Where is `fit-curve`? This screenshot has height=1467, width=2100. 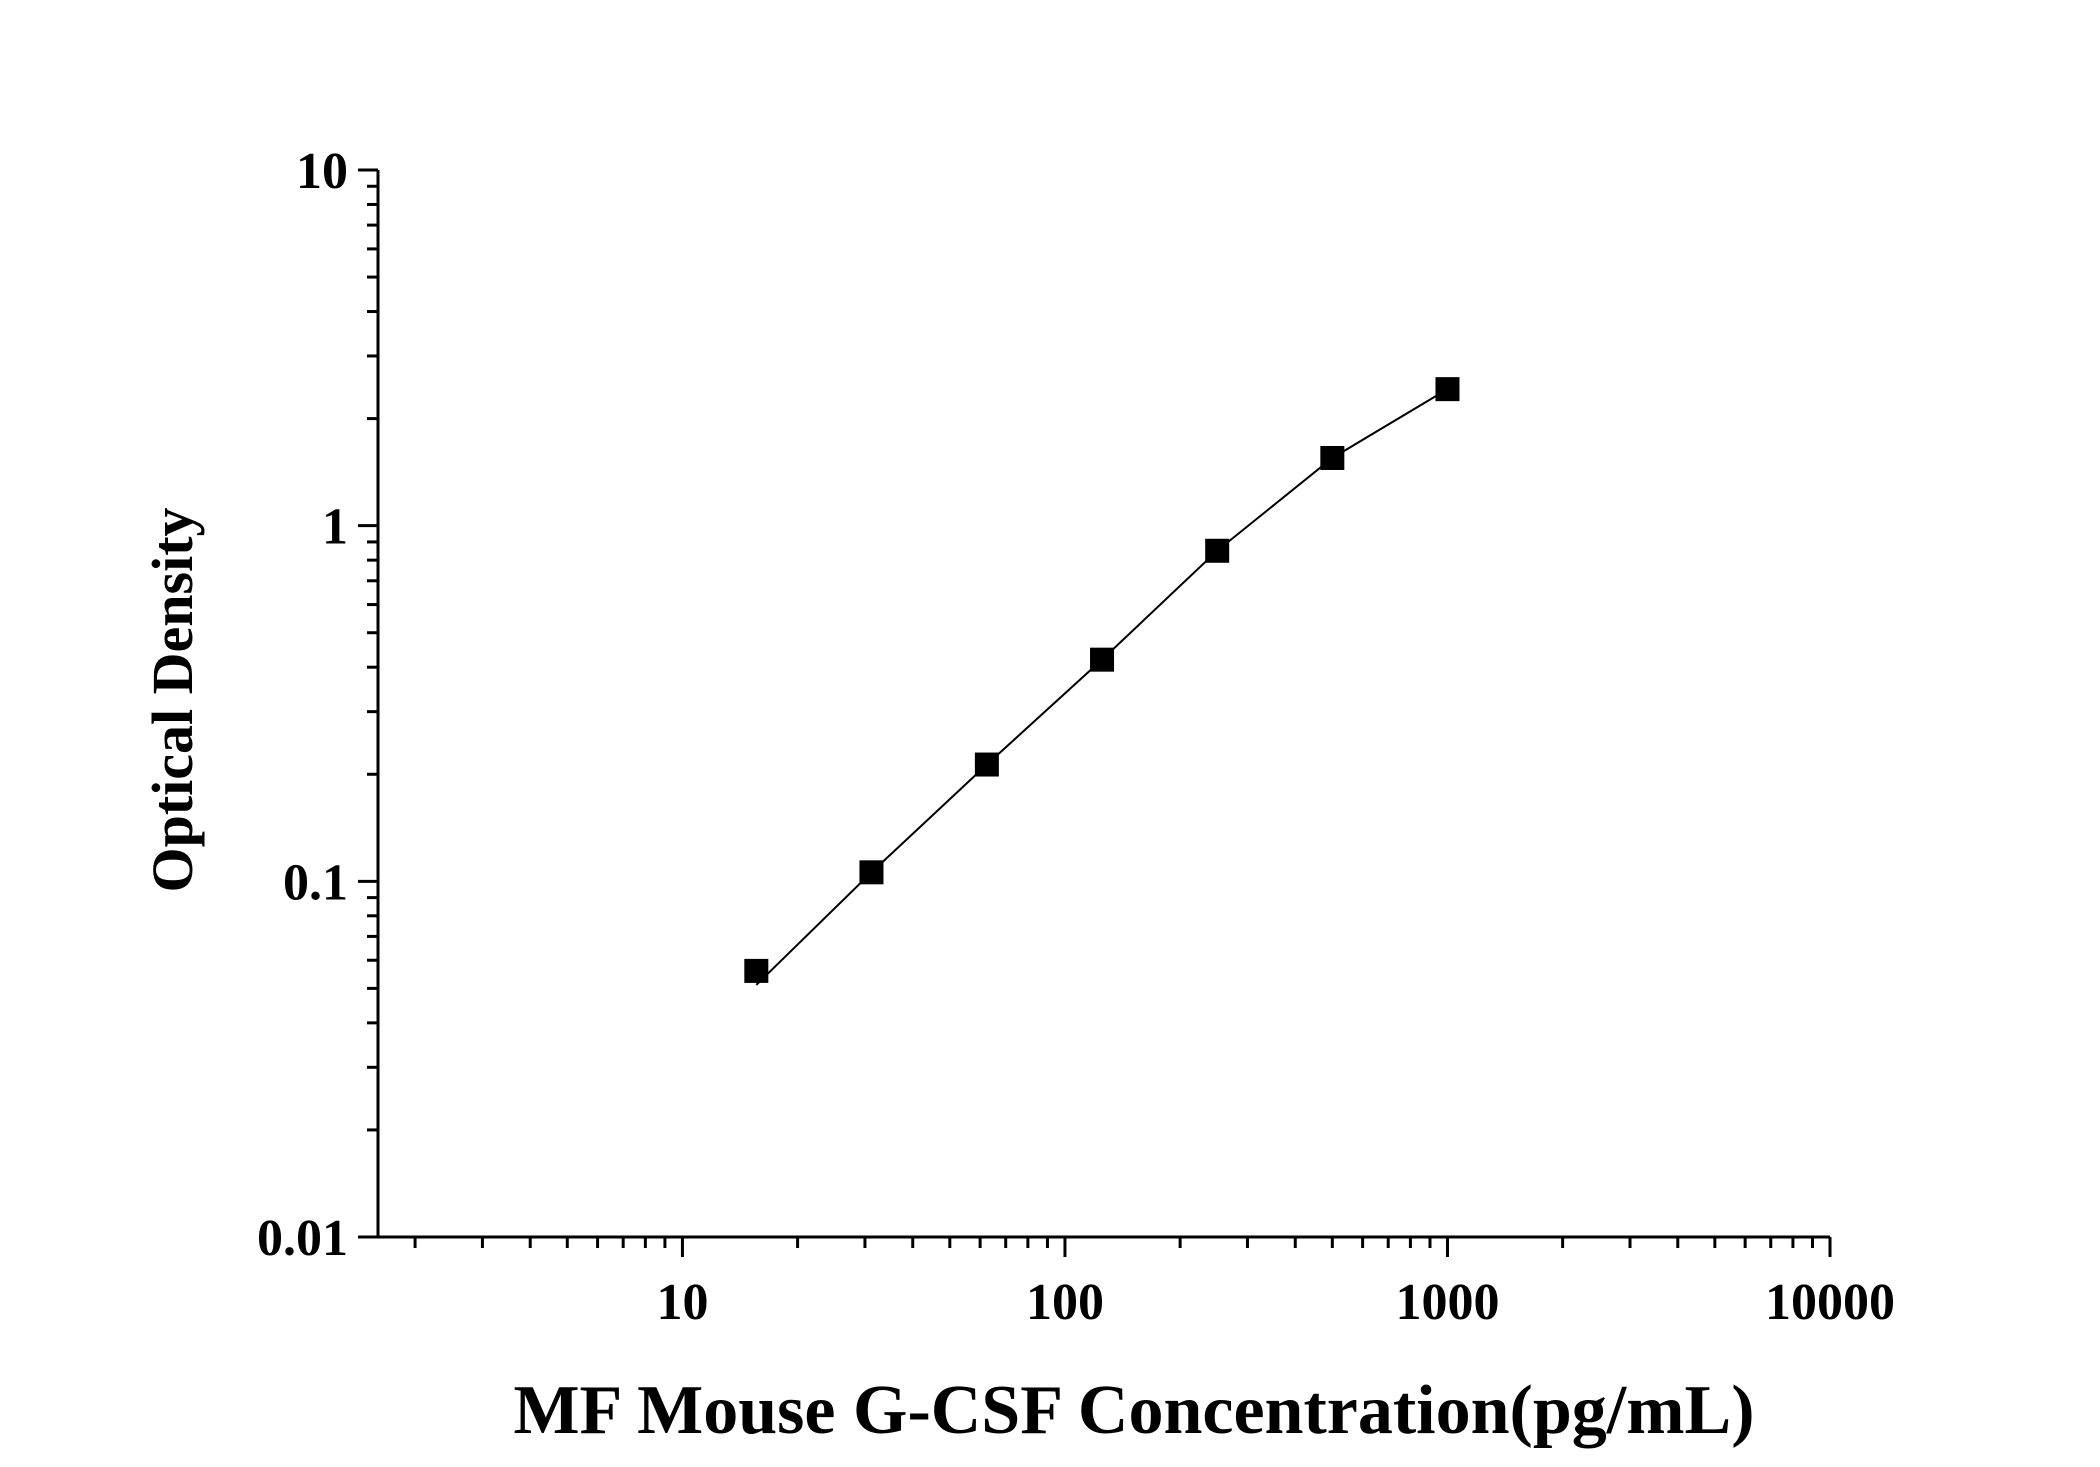
fit-curve is located at coordinates (1101, 687).